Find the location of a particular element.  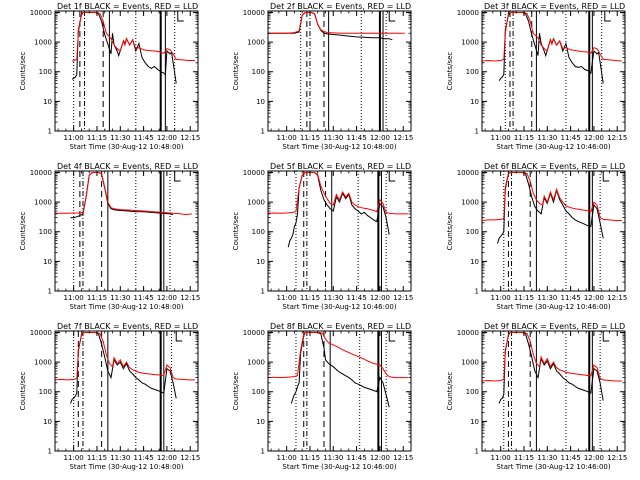

panel-title: Det 3f BLACK = Events, RED = LLD is located at coordinates (554, 6).